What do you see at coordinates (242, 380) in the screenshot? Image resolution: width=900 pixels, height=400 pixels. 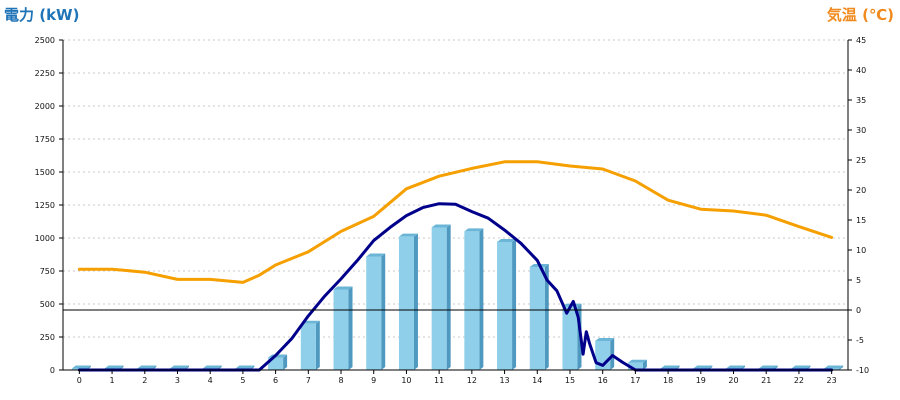 I see `x-tick-label: 5` at bounding box center [242, 380].